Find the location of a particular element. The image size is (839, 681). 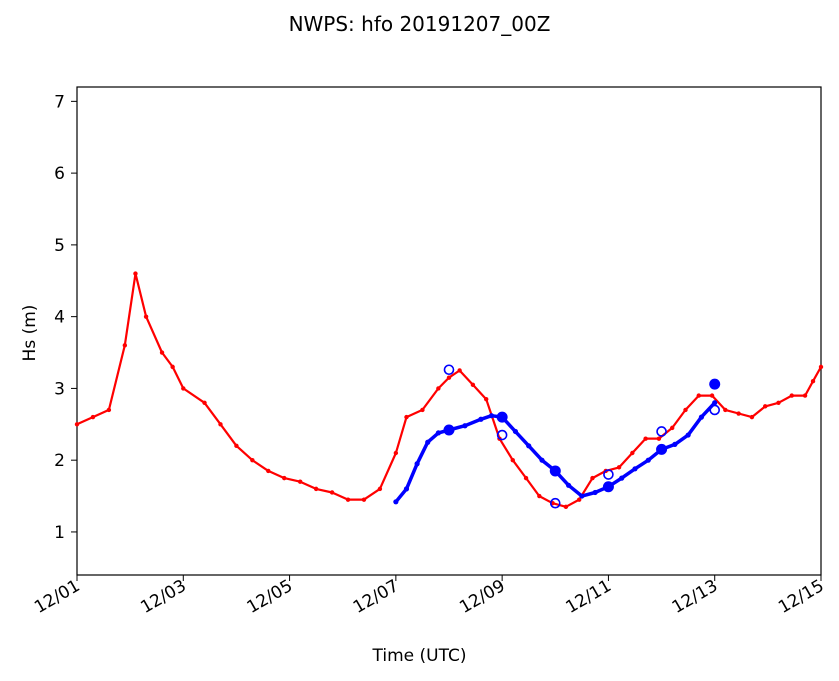

x-axis-label: Time (UTC) is located at coordinates (419, 656).